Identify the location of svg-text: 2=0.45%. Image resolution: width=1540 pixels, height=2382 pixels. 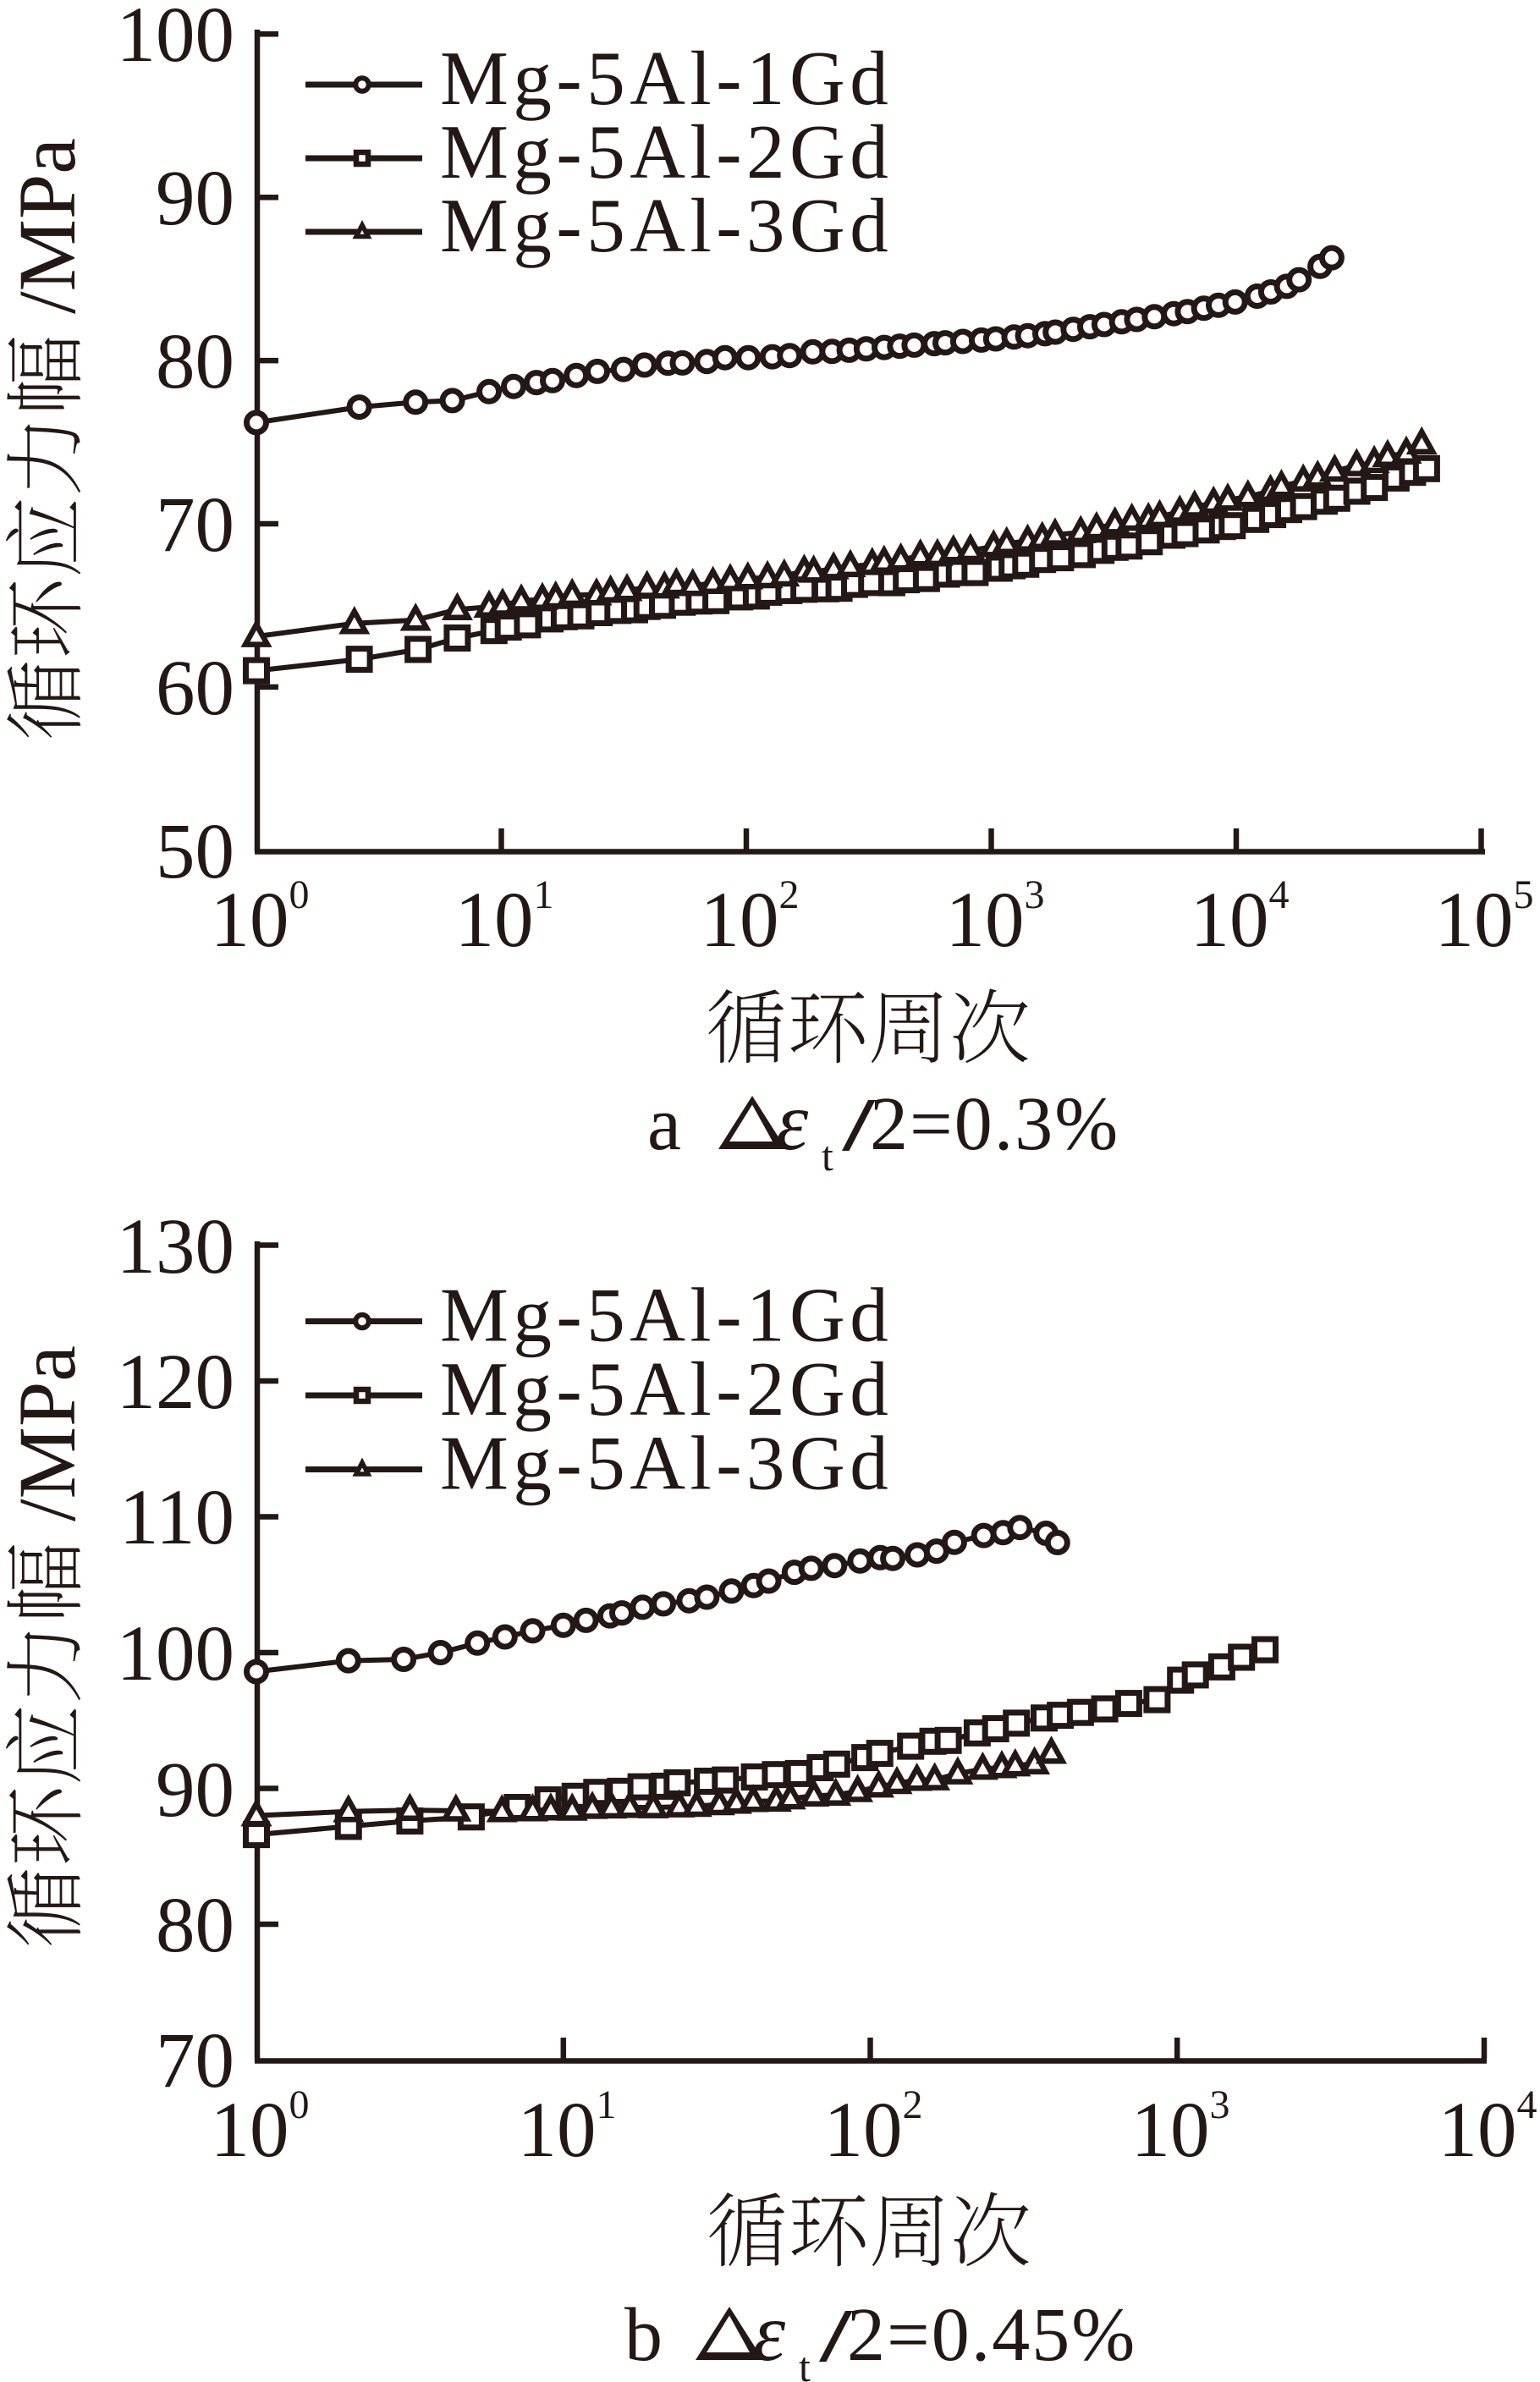
(991, 2335).